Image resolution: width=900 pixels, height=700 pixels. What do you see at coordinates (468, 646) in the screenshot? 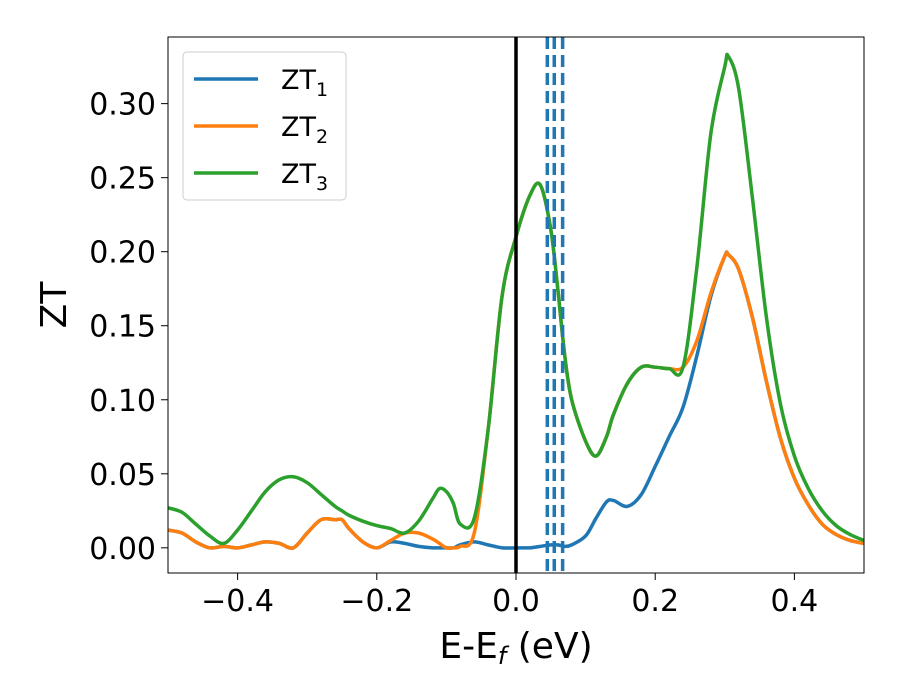
I see `x-axis-title-main: E-E` at bounding box center [468, 646].